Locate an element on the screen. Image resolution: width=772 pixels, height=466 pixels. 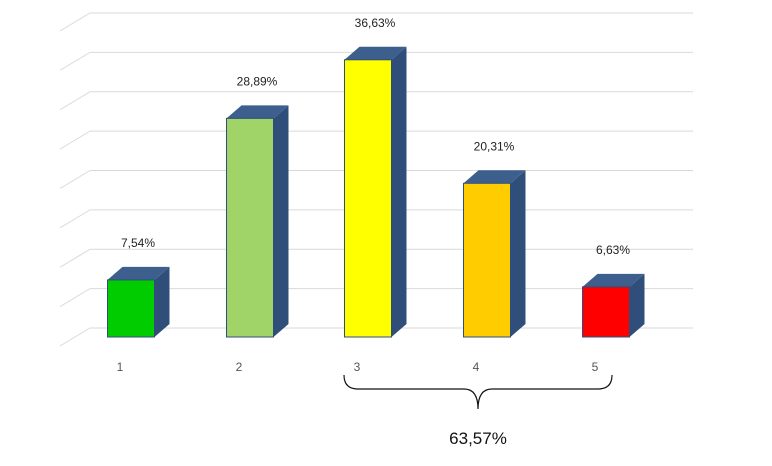
brace-shape is located at coordinates (478, 392).